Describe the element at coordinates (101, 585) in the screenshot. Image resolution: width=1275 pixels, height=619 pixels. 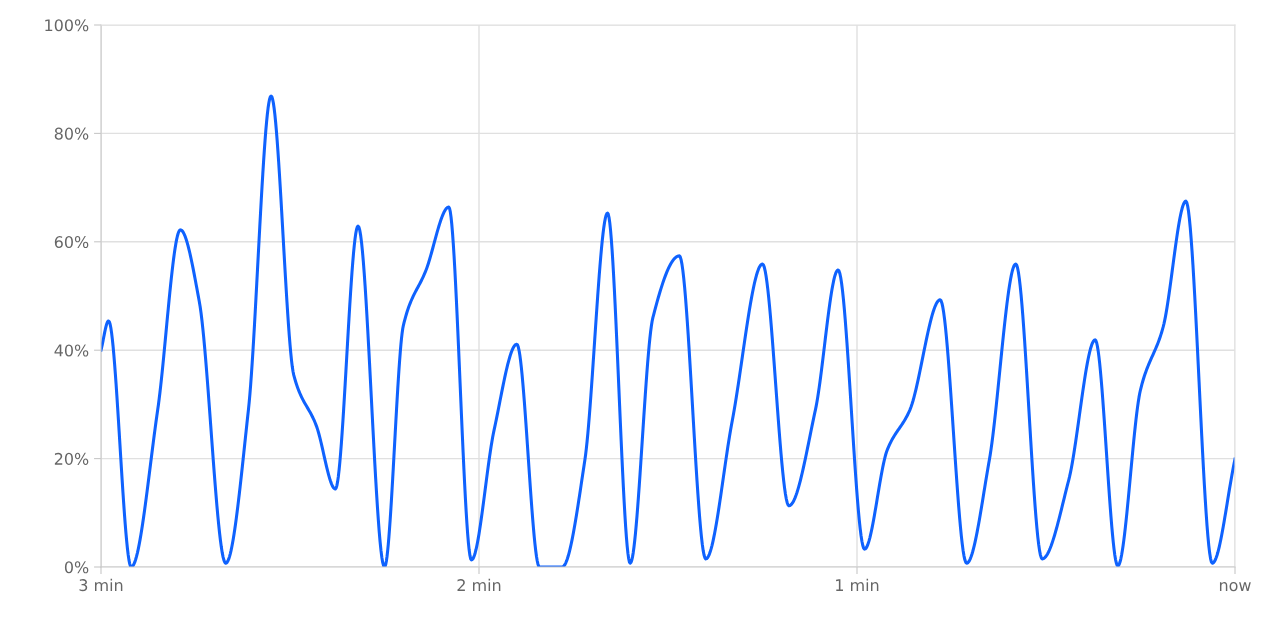
I see `x-tick-label: 3 min` at that location.